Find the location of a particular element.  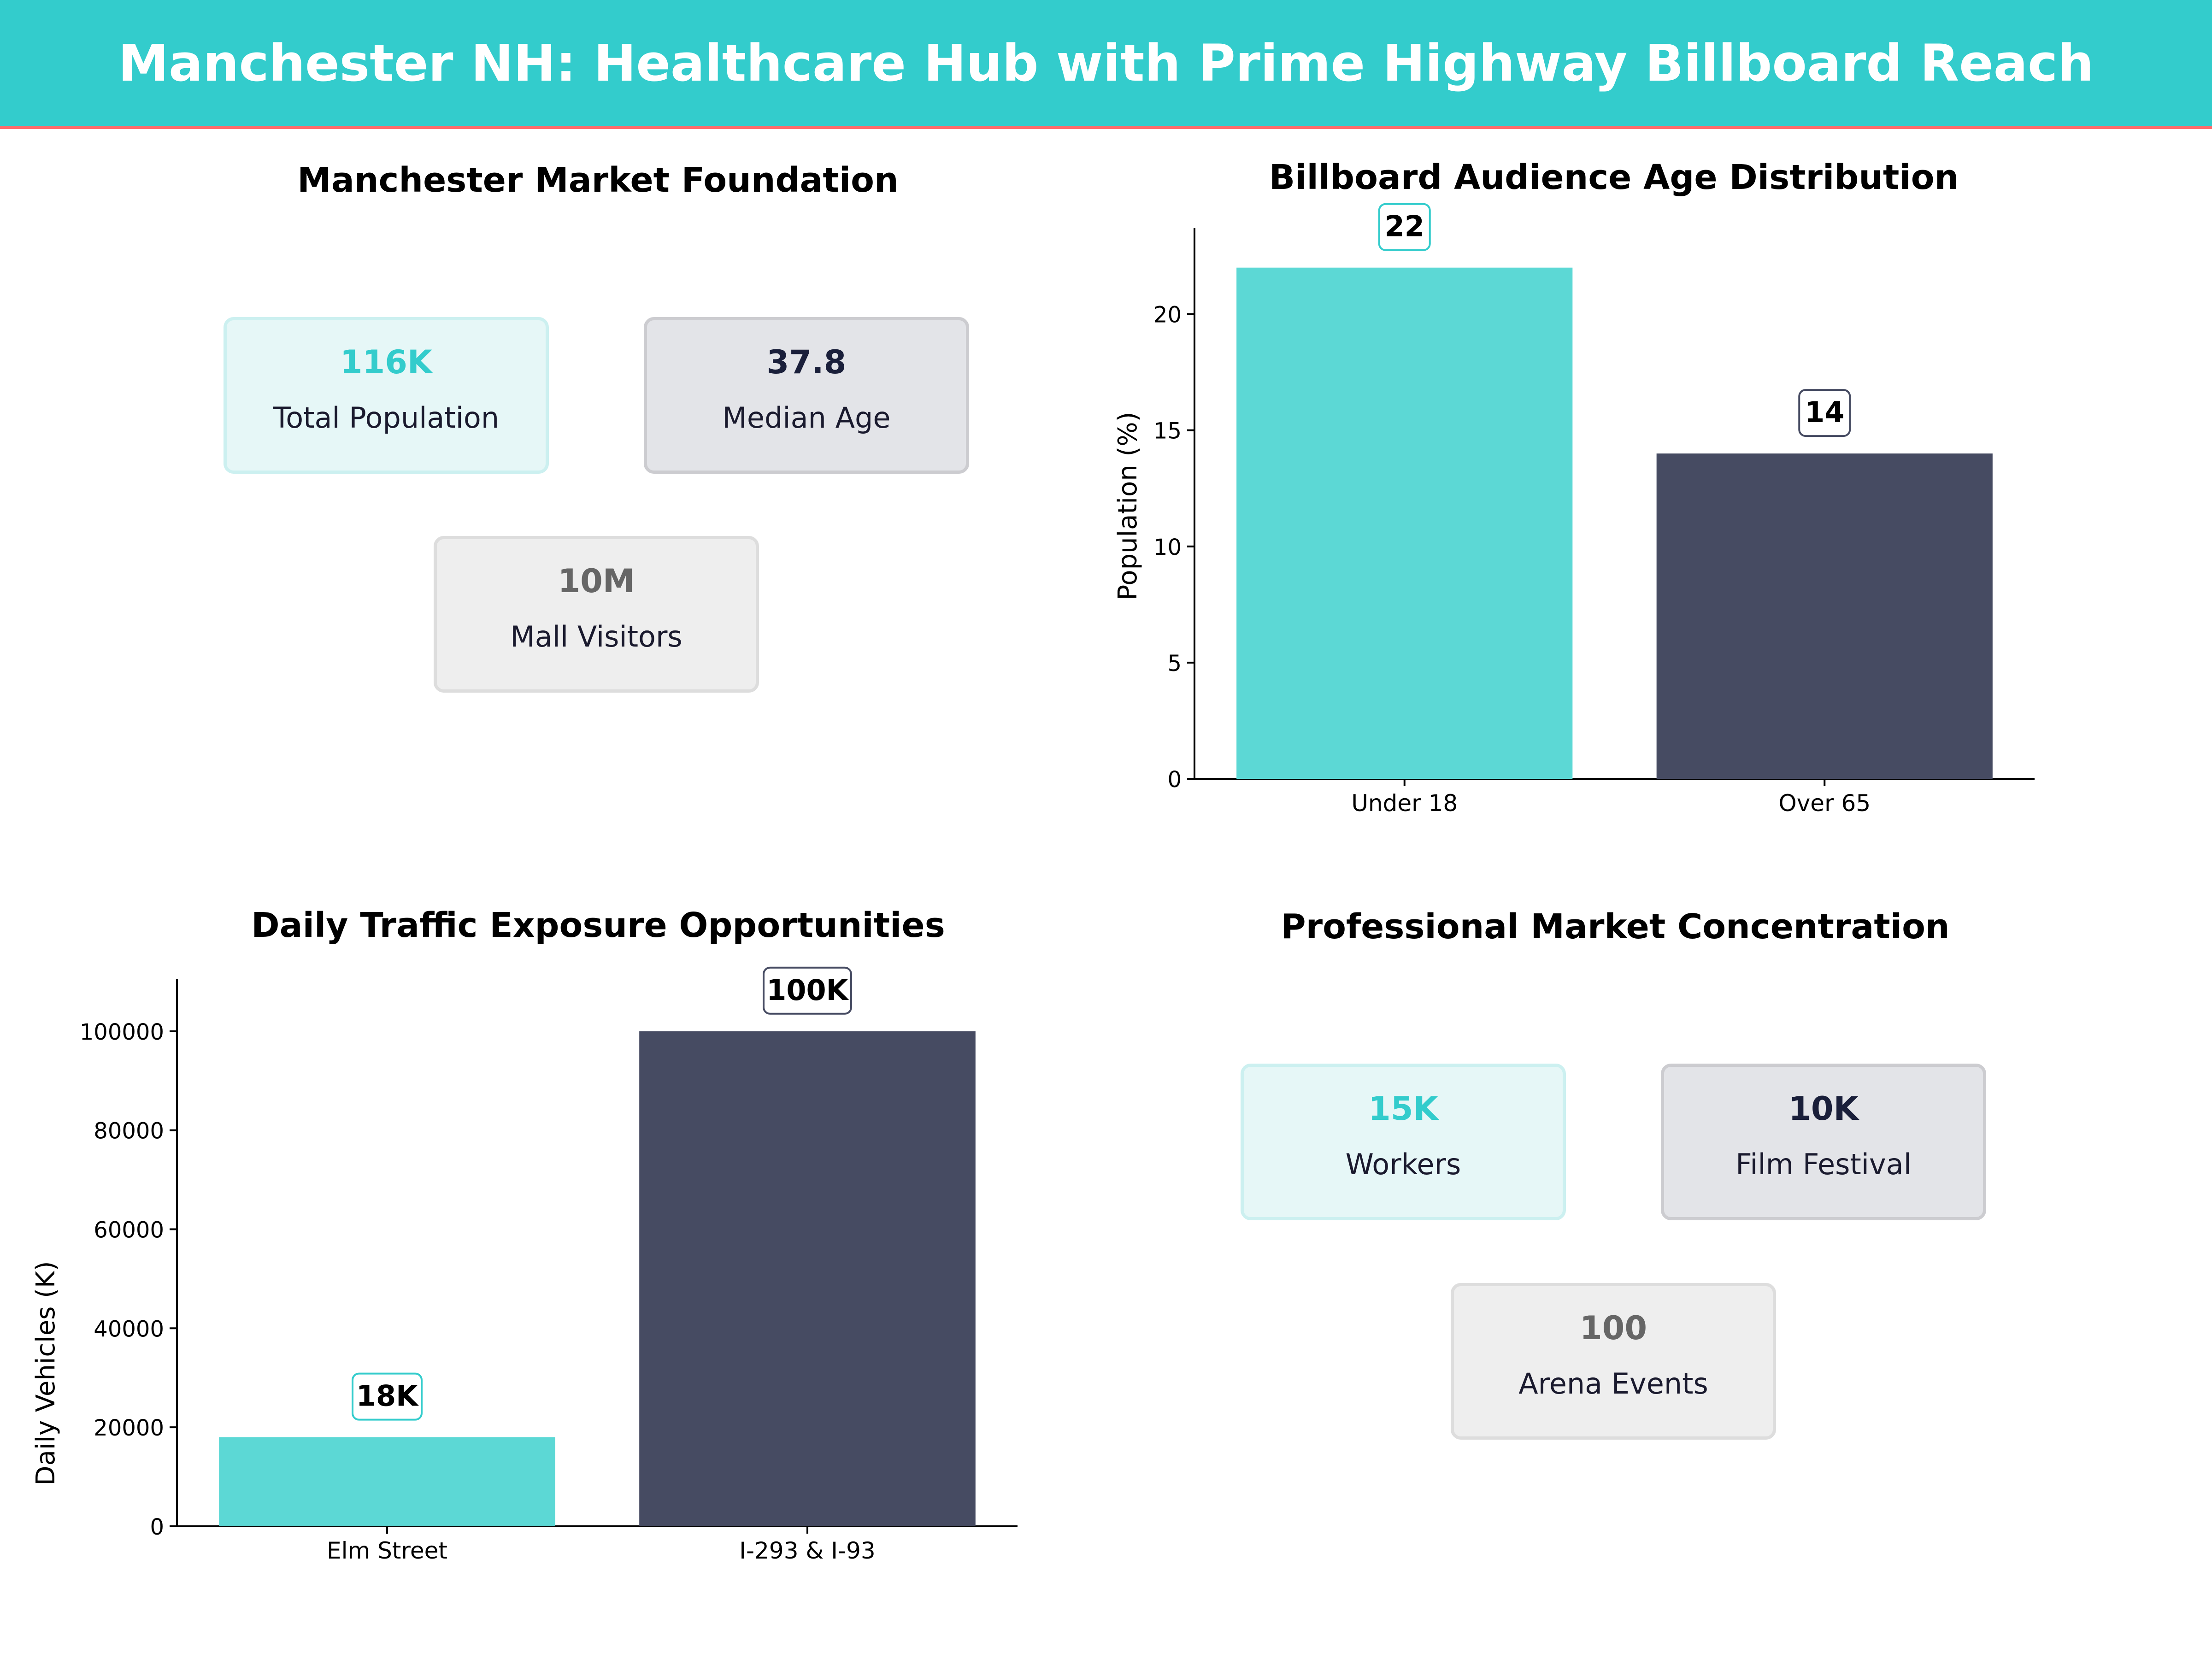

y-tick-label: 80000 is located at coordinates (129, 1131).